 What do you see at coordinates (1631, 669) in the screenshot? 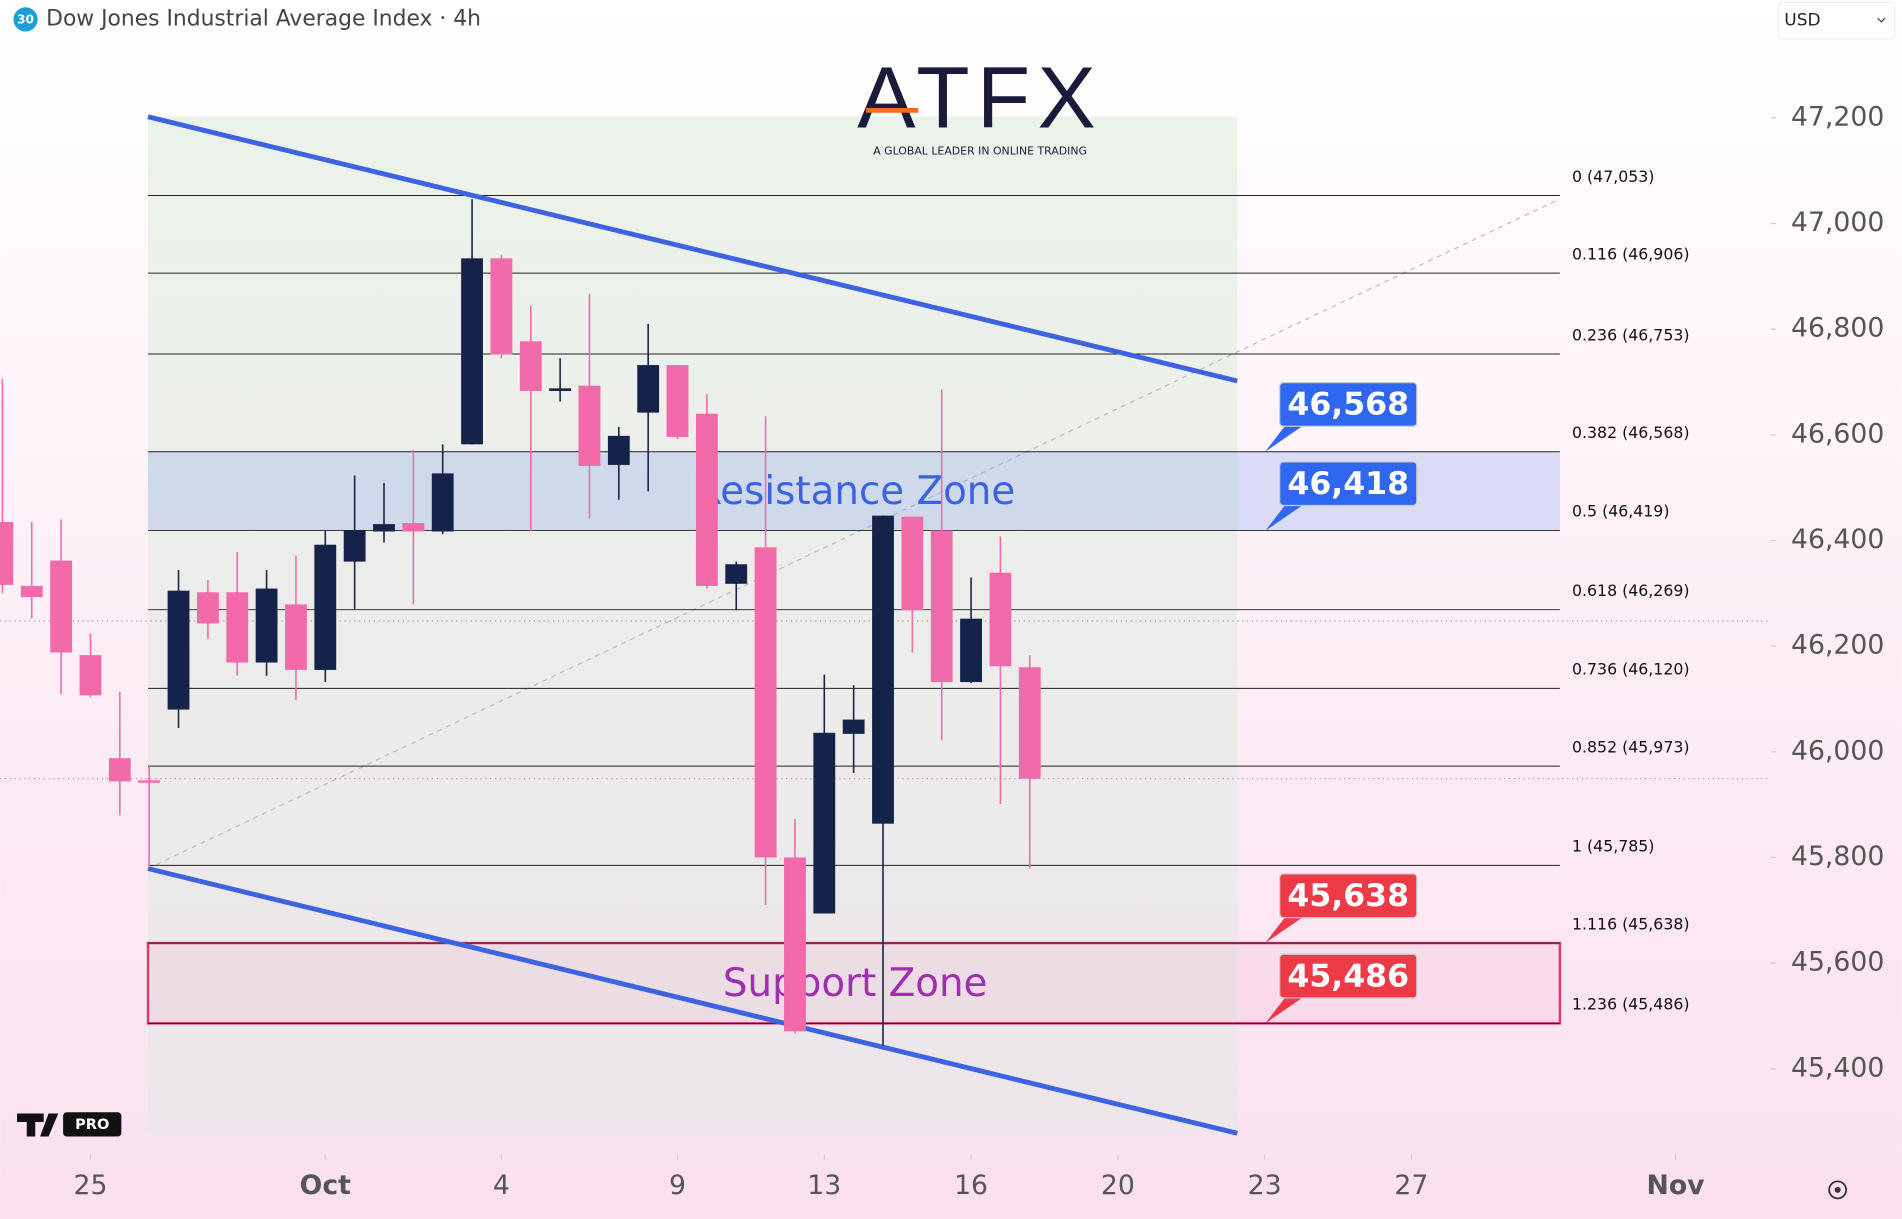
I see `fib-label: 0.736 (46,120)` at bounding box center [1631, 669].